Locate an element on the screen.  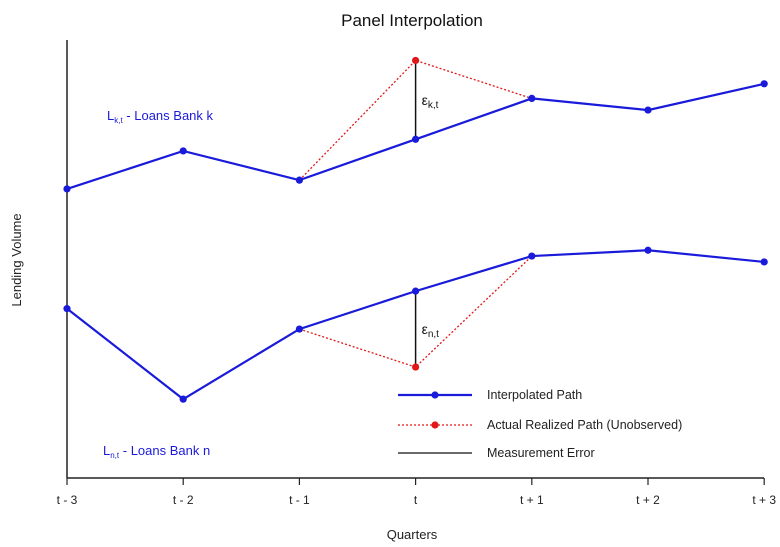
x-tick-label: t + 2 is located at coordinates (648, 500).